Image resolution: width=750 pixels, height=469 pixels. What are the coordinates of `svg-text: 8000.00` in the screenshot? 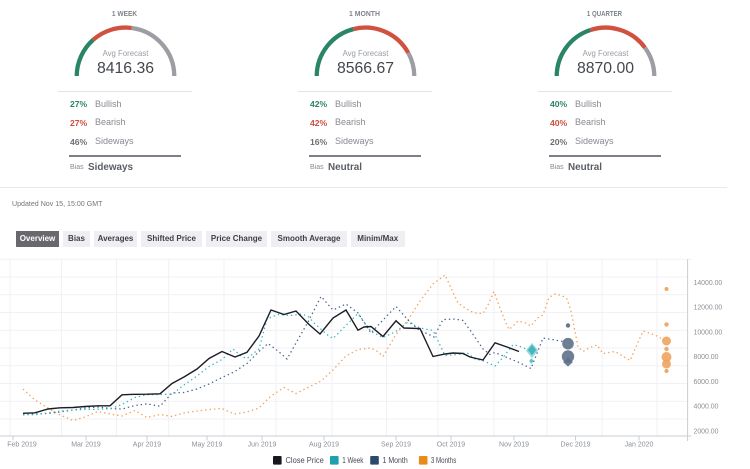 It's located at (706, 357).